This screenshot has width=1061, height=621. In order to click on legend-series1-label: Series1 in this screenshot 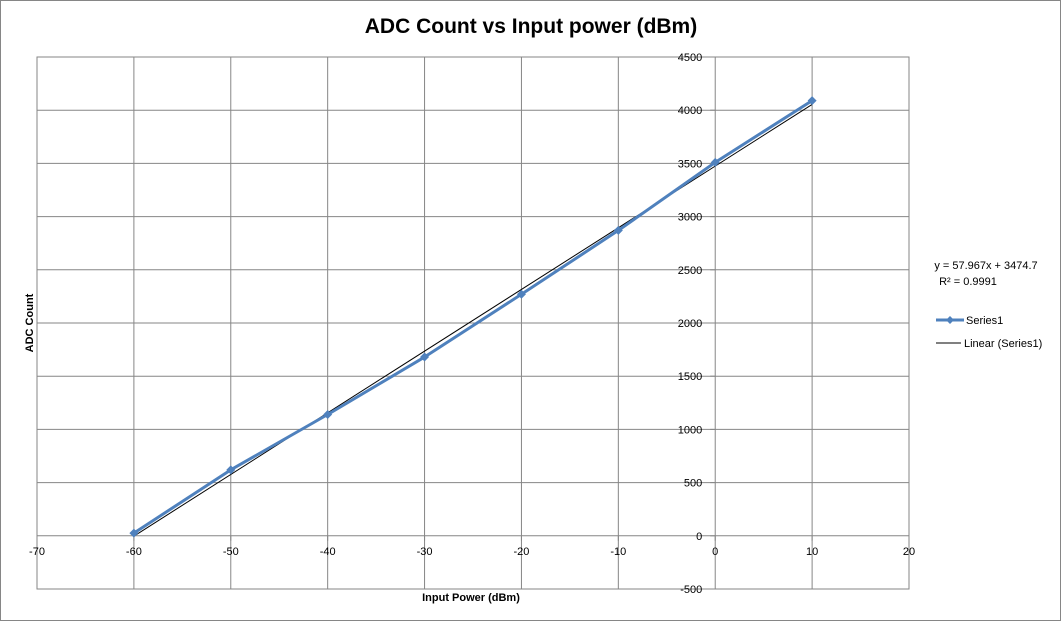, I will do `click(984, 321)`.